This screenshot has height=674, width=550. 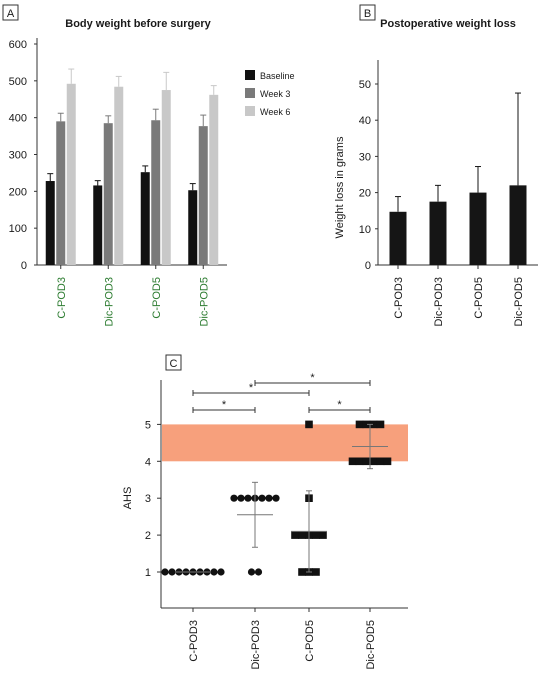 I want to click on y-tick-label: 50, so click(x=365, y=85).